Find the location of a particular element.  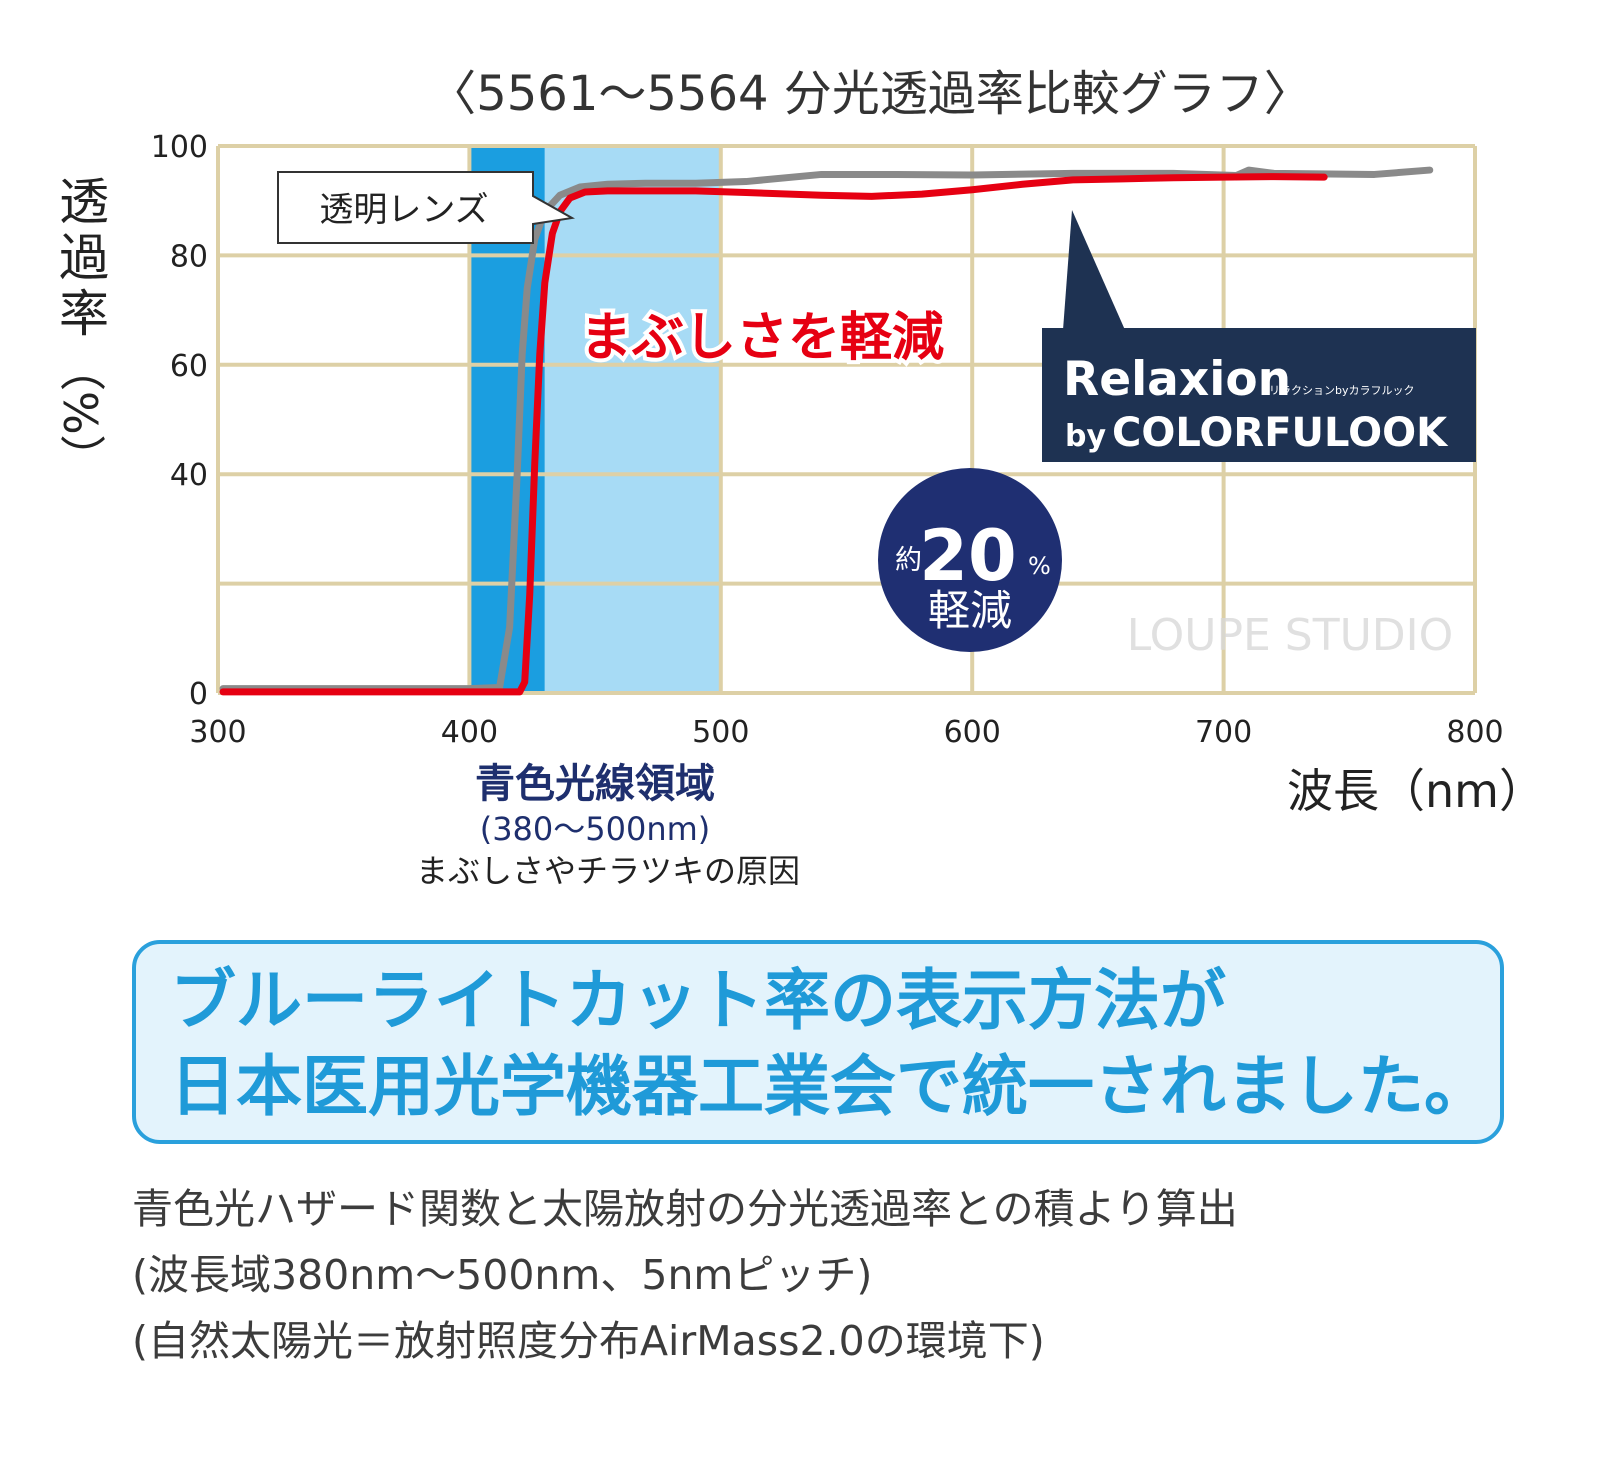

watermark: LOUPE STUDIO is located at coordinates (1290, 635).